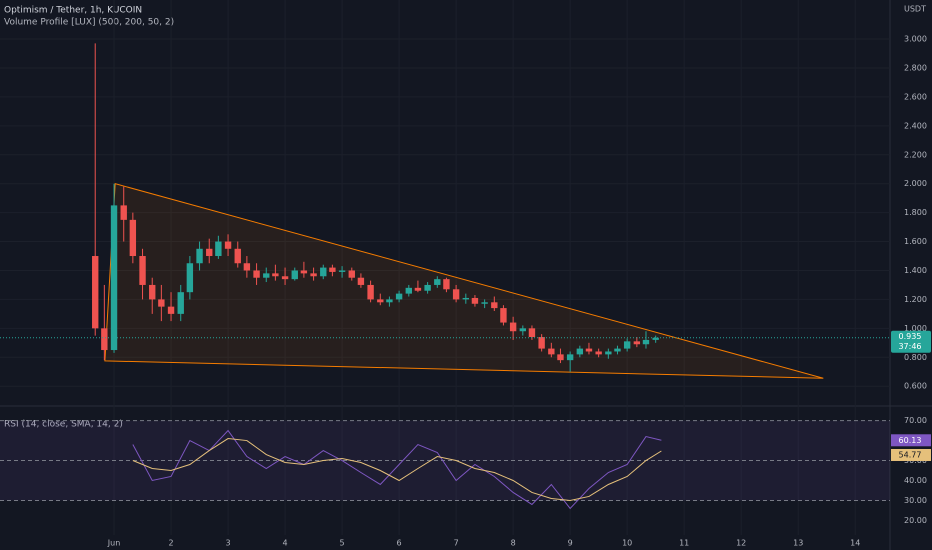  I want to click on x-tick-label: 2, so click(170, 543).